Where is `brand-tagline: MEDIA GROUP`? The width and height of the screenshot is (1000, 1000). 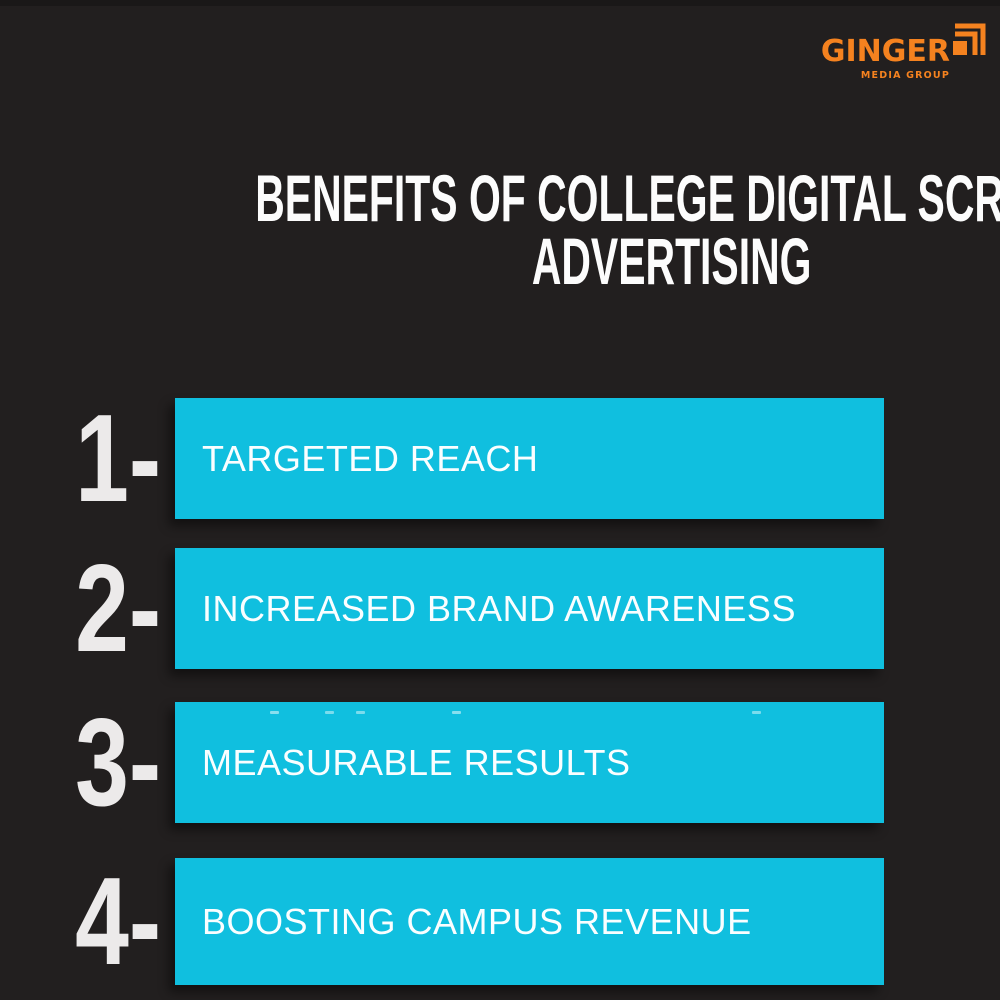
brand-tagline: MEDIA GROUP is located at coordinates (905, 75).